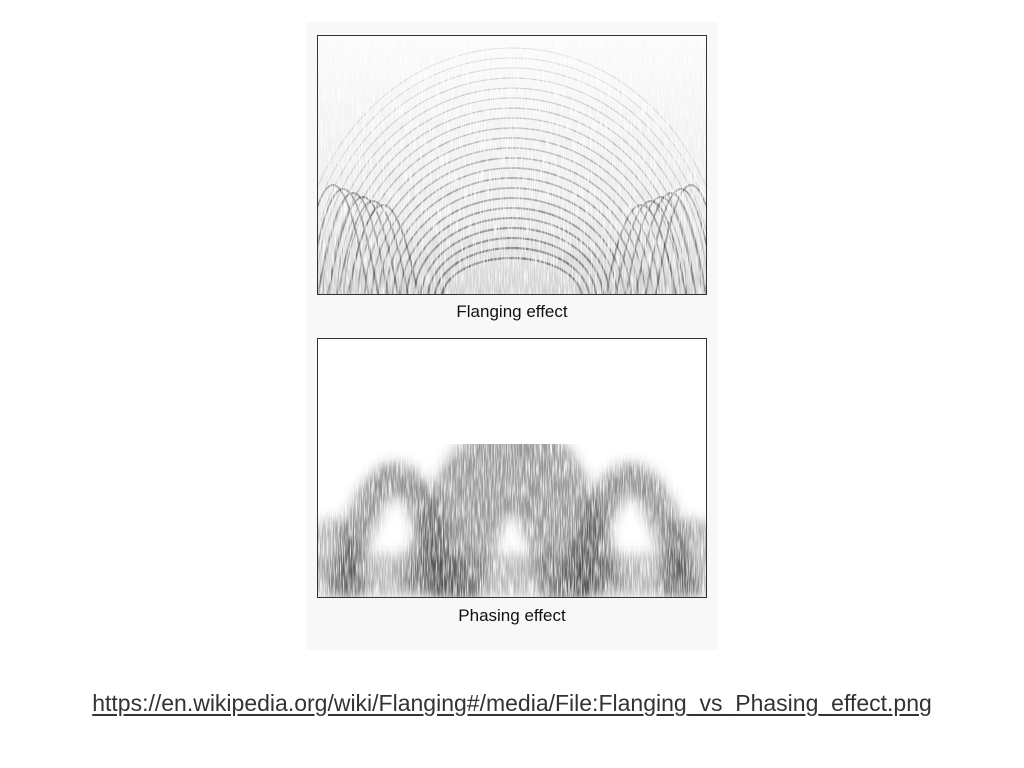  I want to click on phasing-spectrogram, so click(512, 468).